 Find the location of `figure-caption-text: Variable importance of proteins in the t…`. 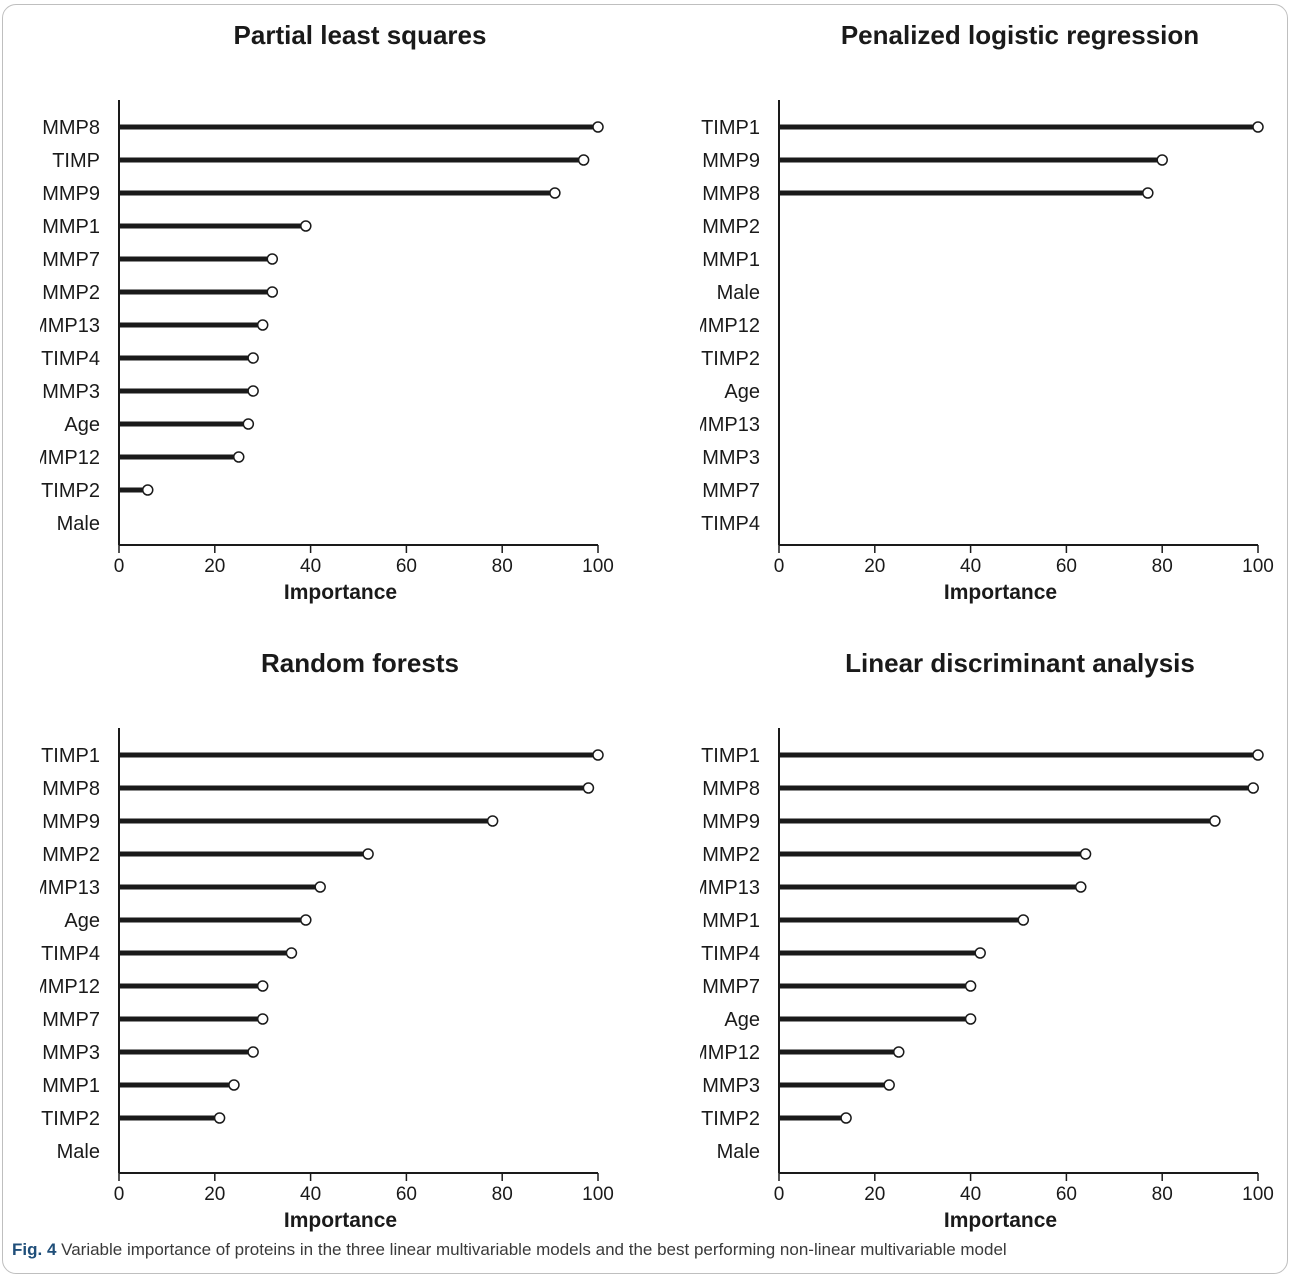

figure-caption-text: Variable importance of proteins in the t… is located at coordinates (531, 1249).